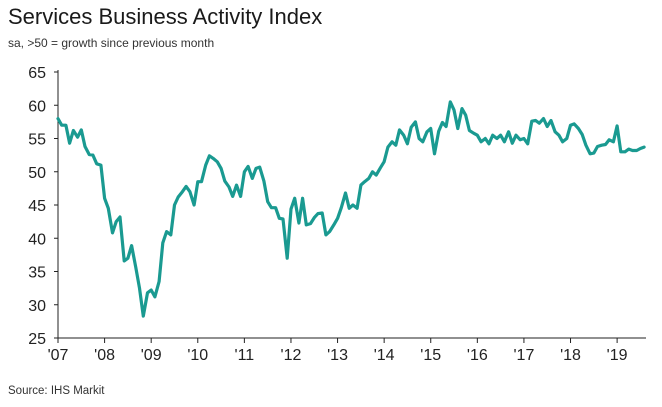 Image resolution: width=662 pixels, height=407 pixels. What do you see at coordinates (37, 273) in the screenshot?
I see `y-tick-label: 35` at bounding box center [37, 273].